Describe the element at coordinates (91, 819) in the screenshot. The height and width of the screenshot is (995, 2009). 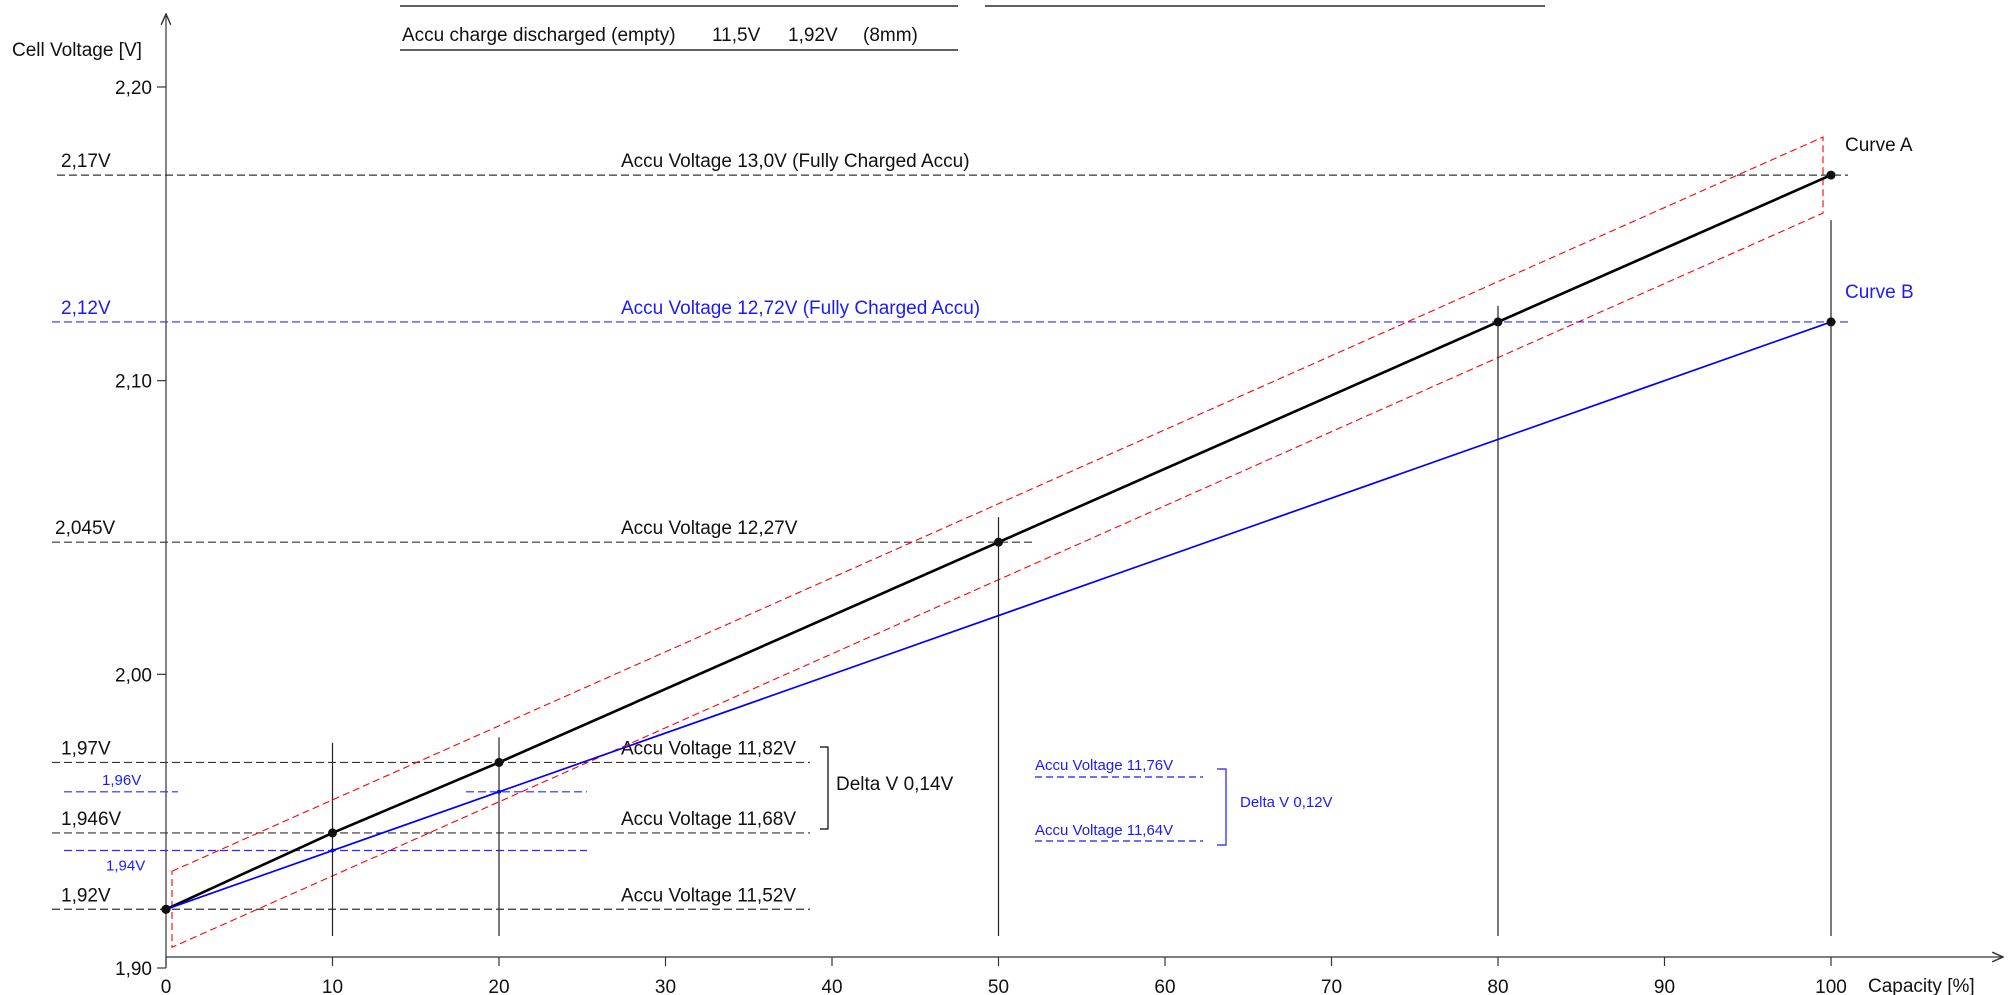
I see `reference-line-value: 1,946V` at that location.